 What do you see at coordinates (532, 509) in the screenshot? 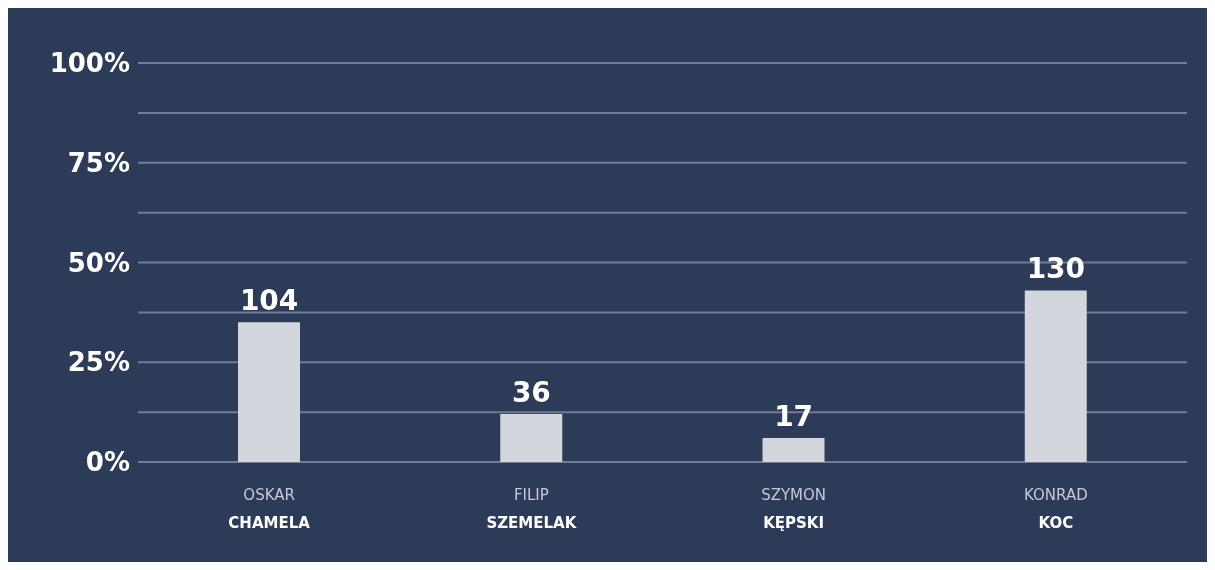
I see `x-tick-label: FILIP SZEMELAK` at bounding box center [532, 509].